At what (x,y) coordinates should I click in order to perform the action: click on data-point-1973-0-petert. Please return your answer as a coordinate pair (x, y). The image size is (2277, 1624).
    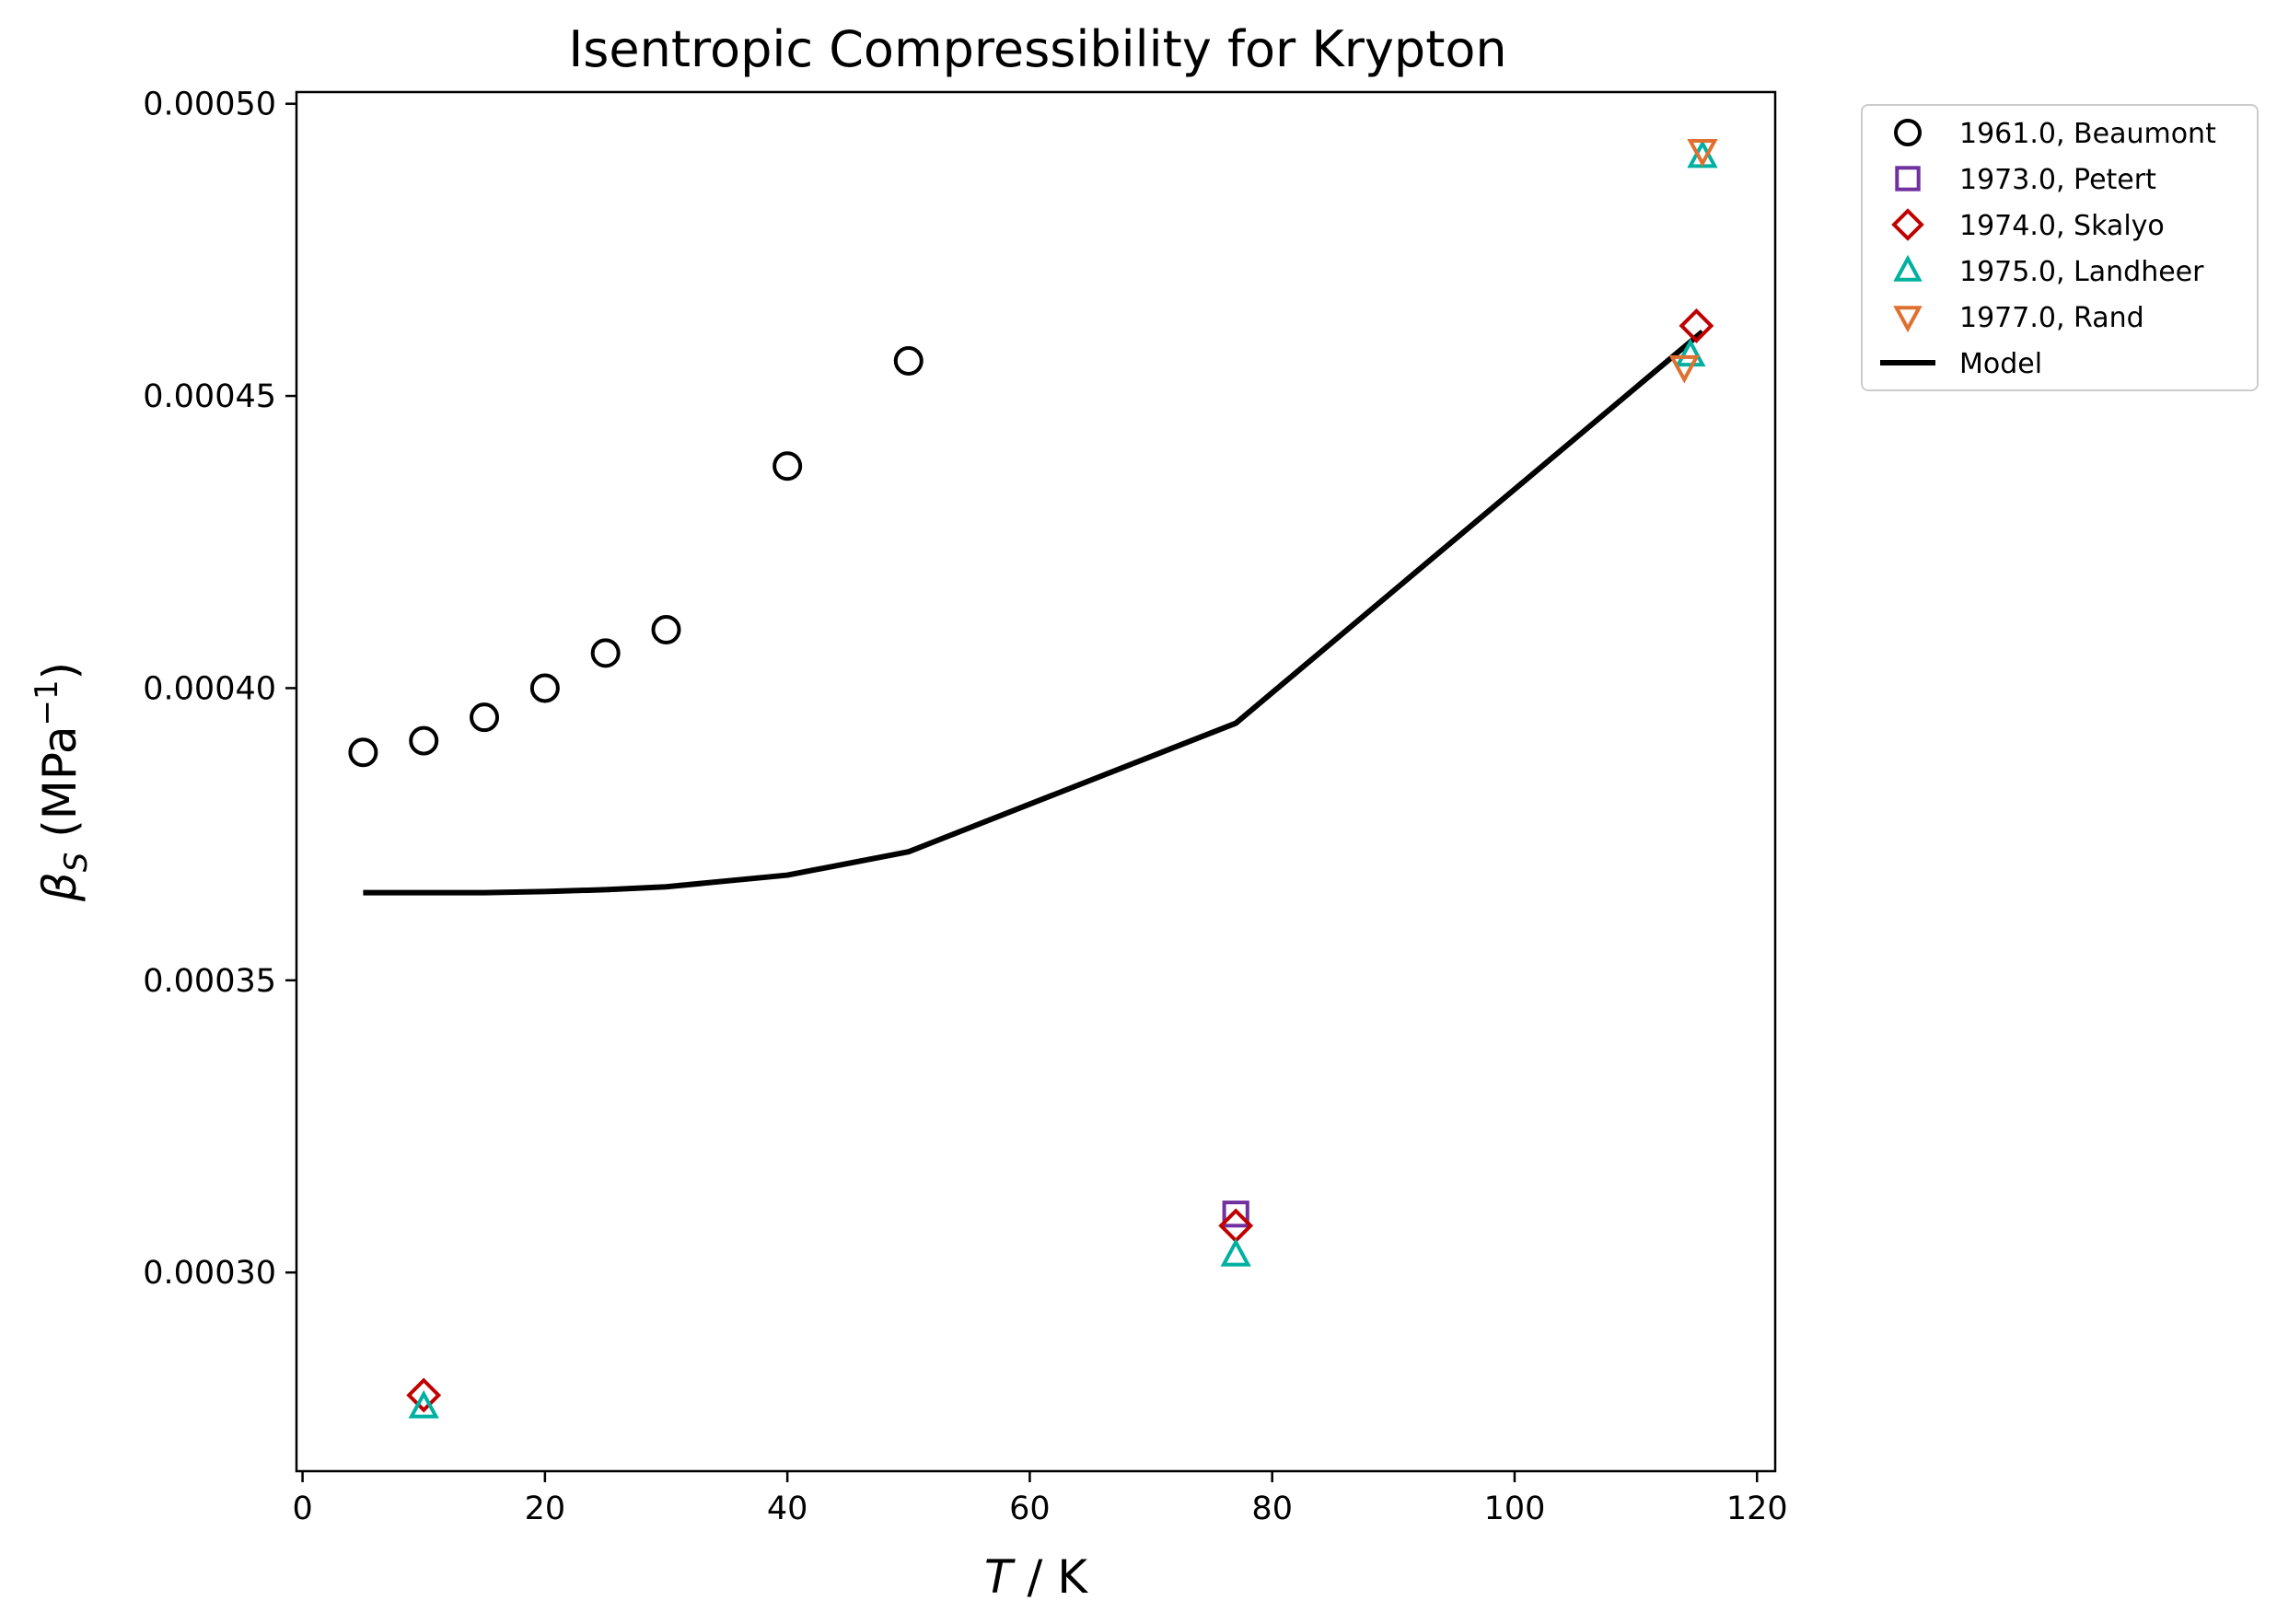
    Looking at the image, I should click on (1235, 1214).